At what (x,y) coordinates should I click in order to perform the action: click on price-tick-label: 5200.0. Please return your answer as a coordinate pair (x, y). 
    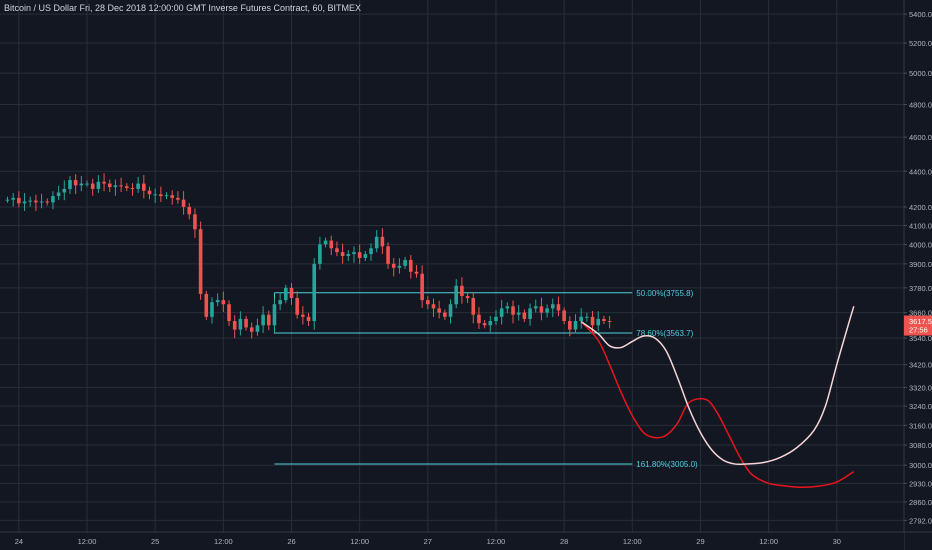
    Looking at the image, I should click on (920, 43).